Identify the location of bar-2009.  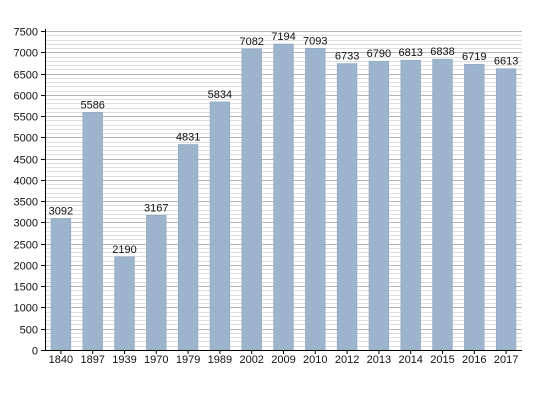
(283, 197).